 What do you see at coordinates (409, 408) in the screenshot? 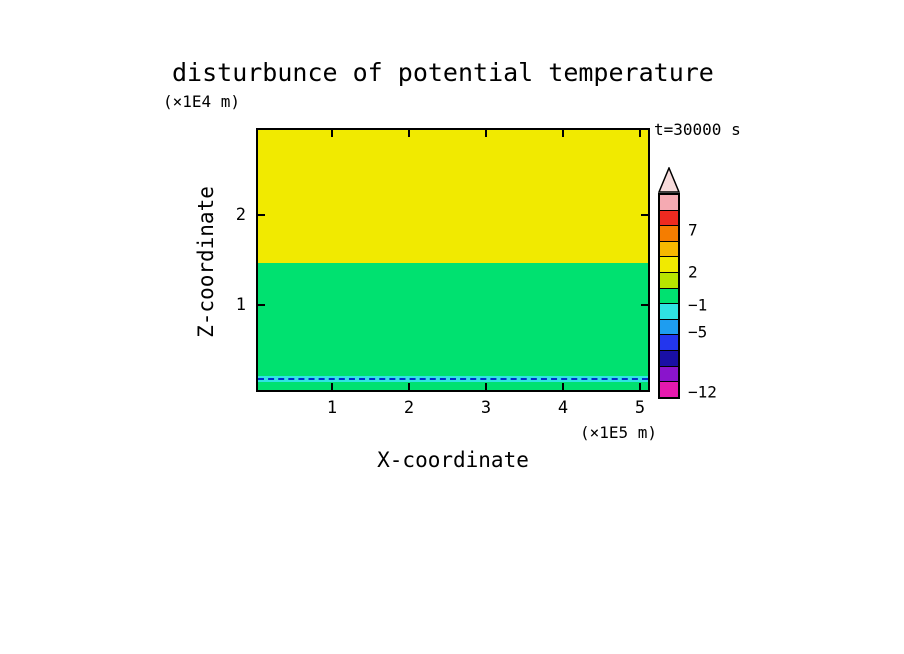
I see `x-tick-label: 2` at bounding box center [409, 408].